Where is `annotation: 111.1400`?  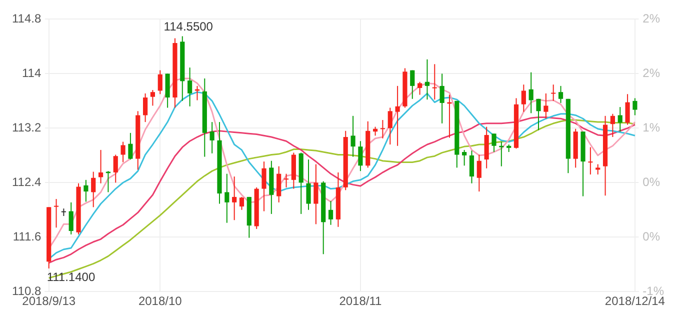 annotation: 111.1400 is located at coordinates (71, 277).